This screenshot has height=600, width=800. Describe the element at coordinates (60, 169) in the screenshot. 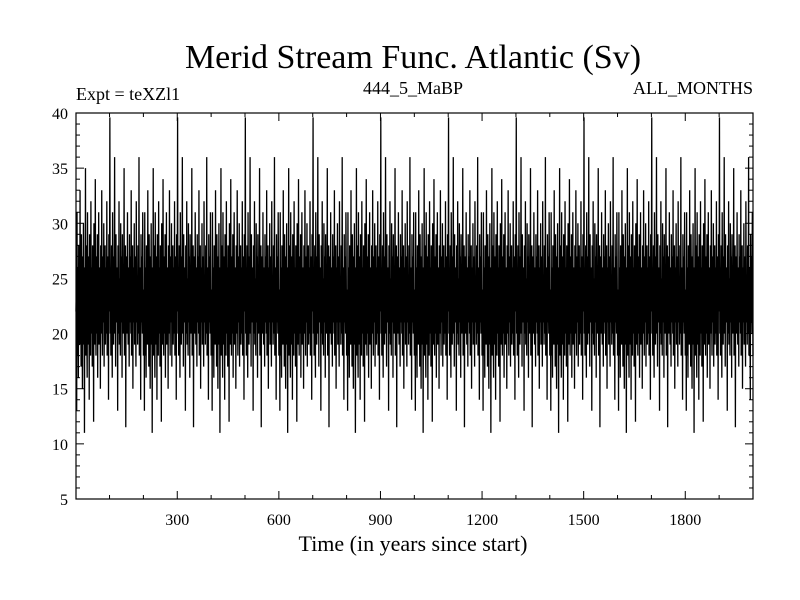

I see `y-tick-label: 35` at that location.